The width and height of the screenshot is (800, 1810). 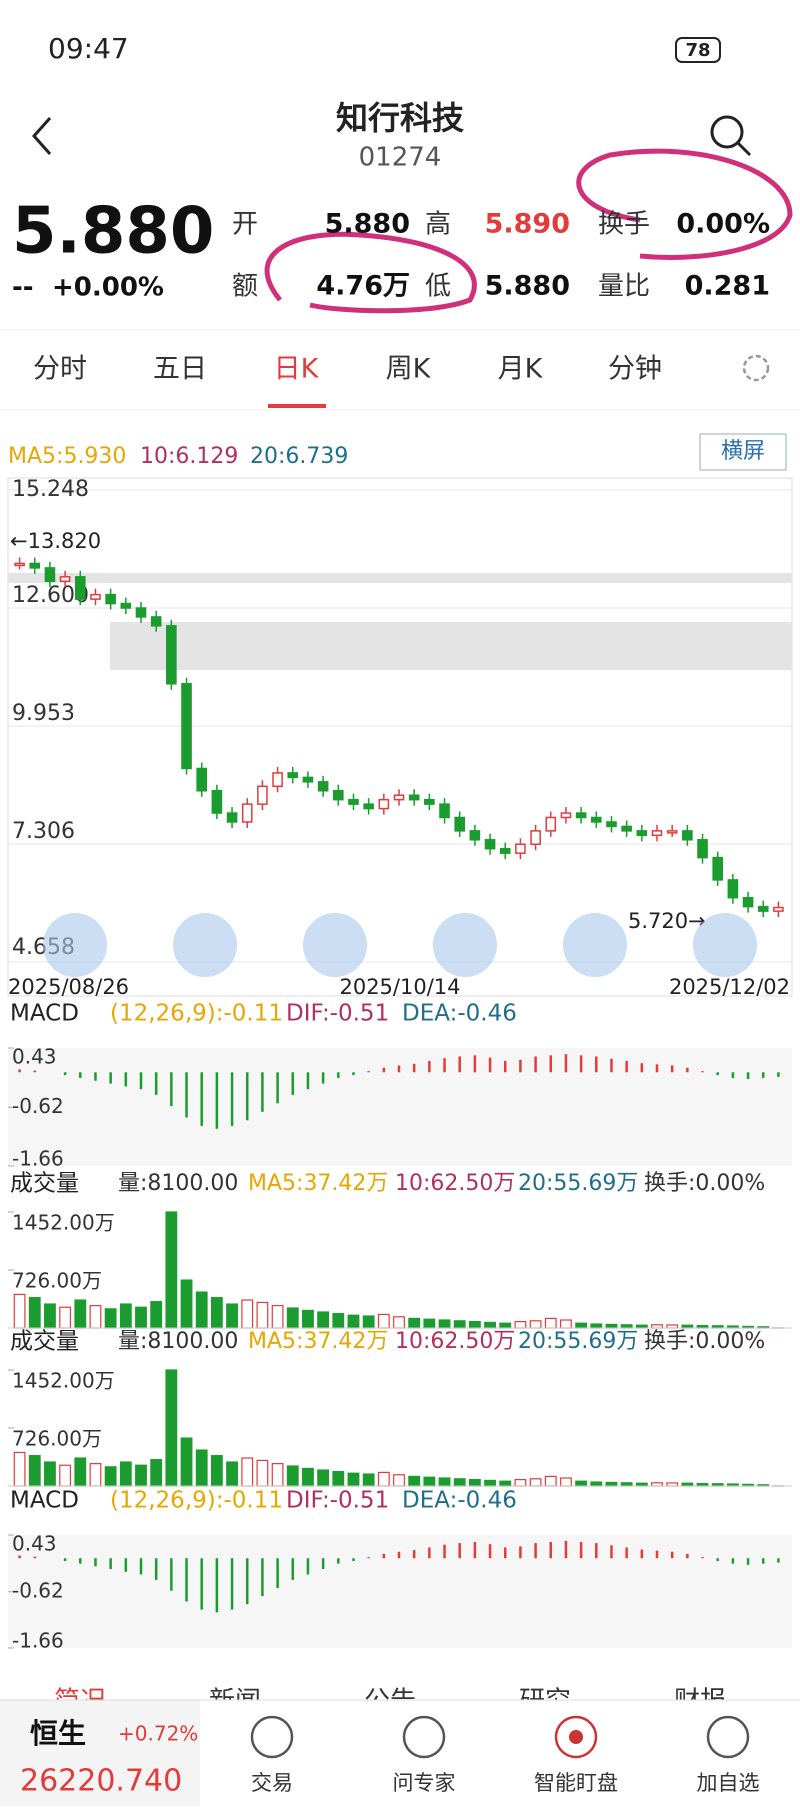 I want to click on action-label: 智能盯盘, so click(x=576, y=1783).